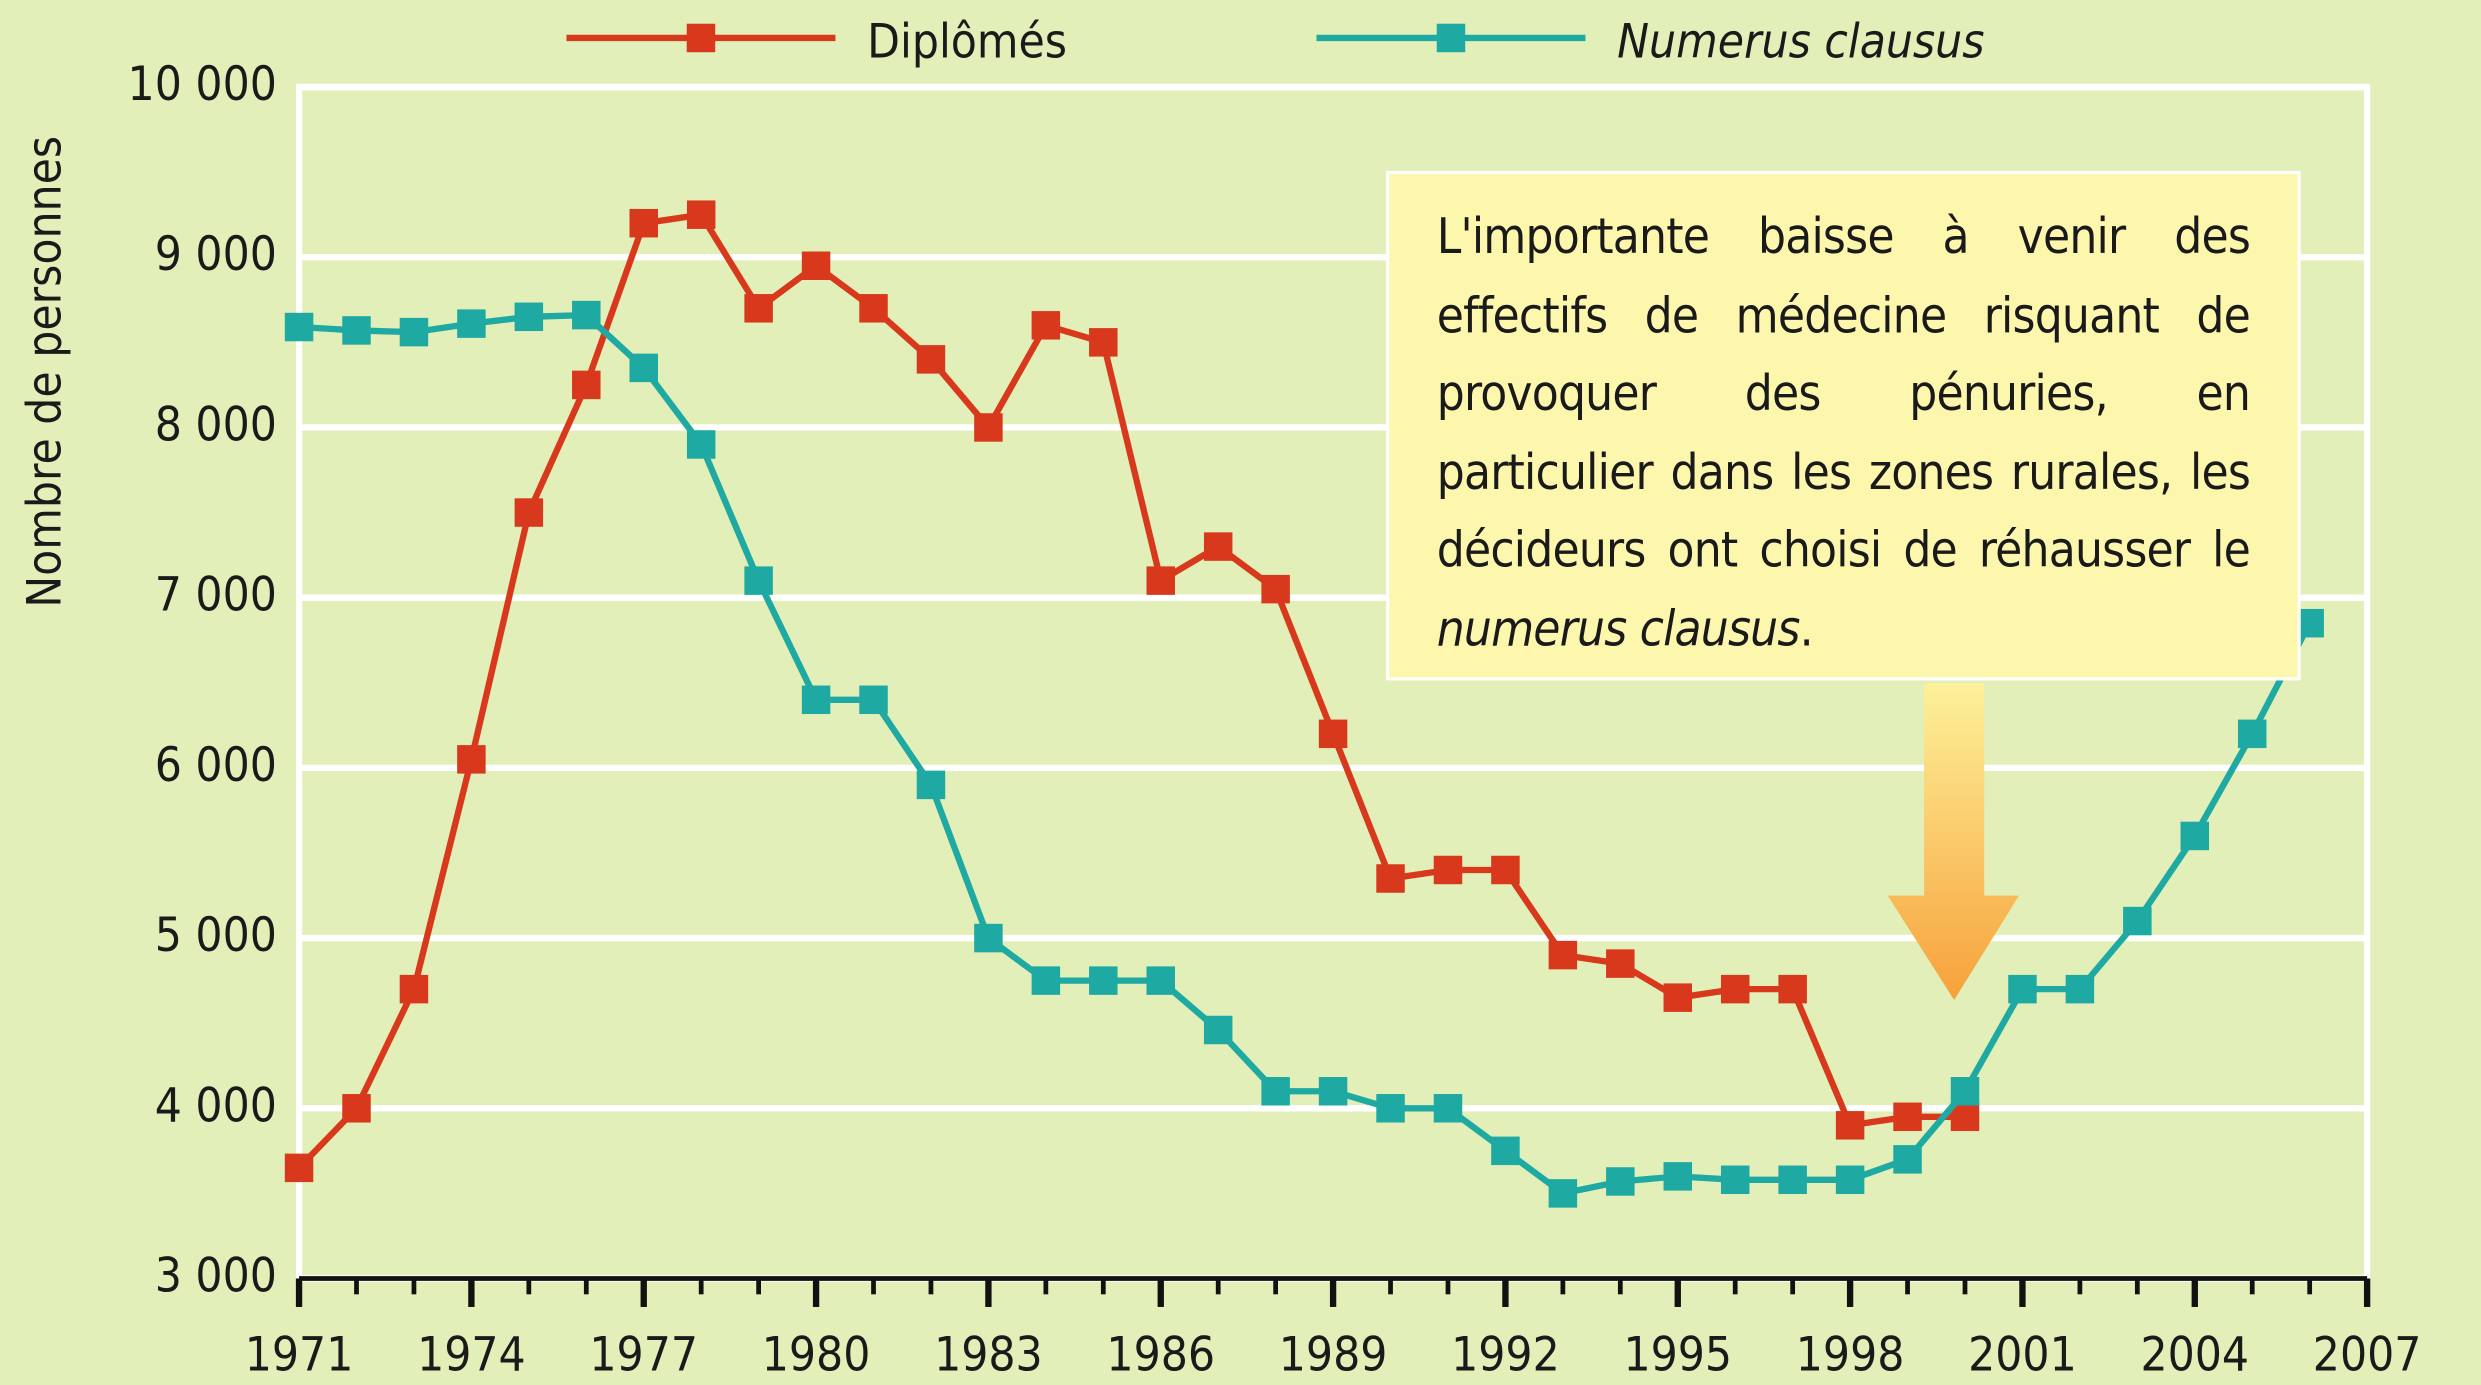 This screenshot has height=1385, width=2481. I want to click on x-tick-label: 1989, so click(1333, 1355).